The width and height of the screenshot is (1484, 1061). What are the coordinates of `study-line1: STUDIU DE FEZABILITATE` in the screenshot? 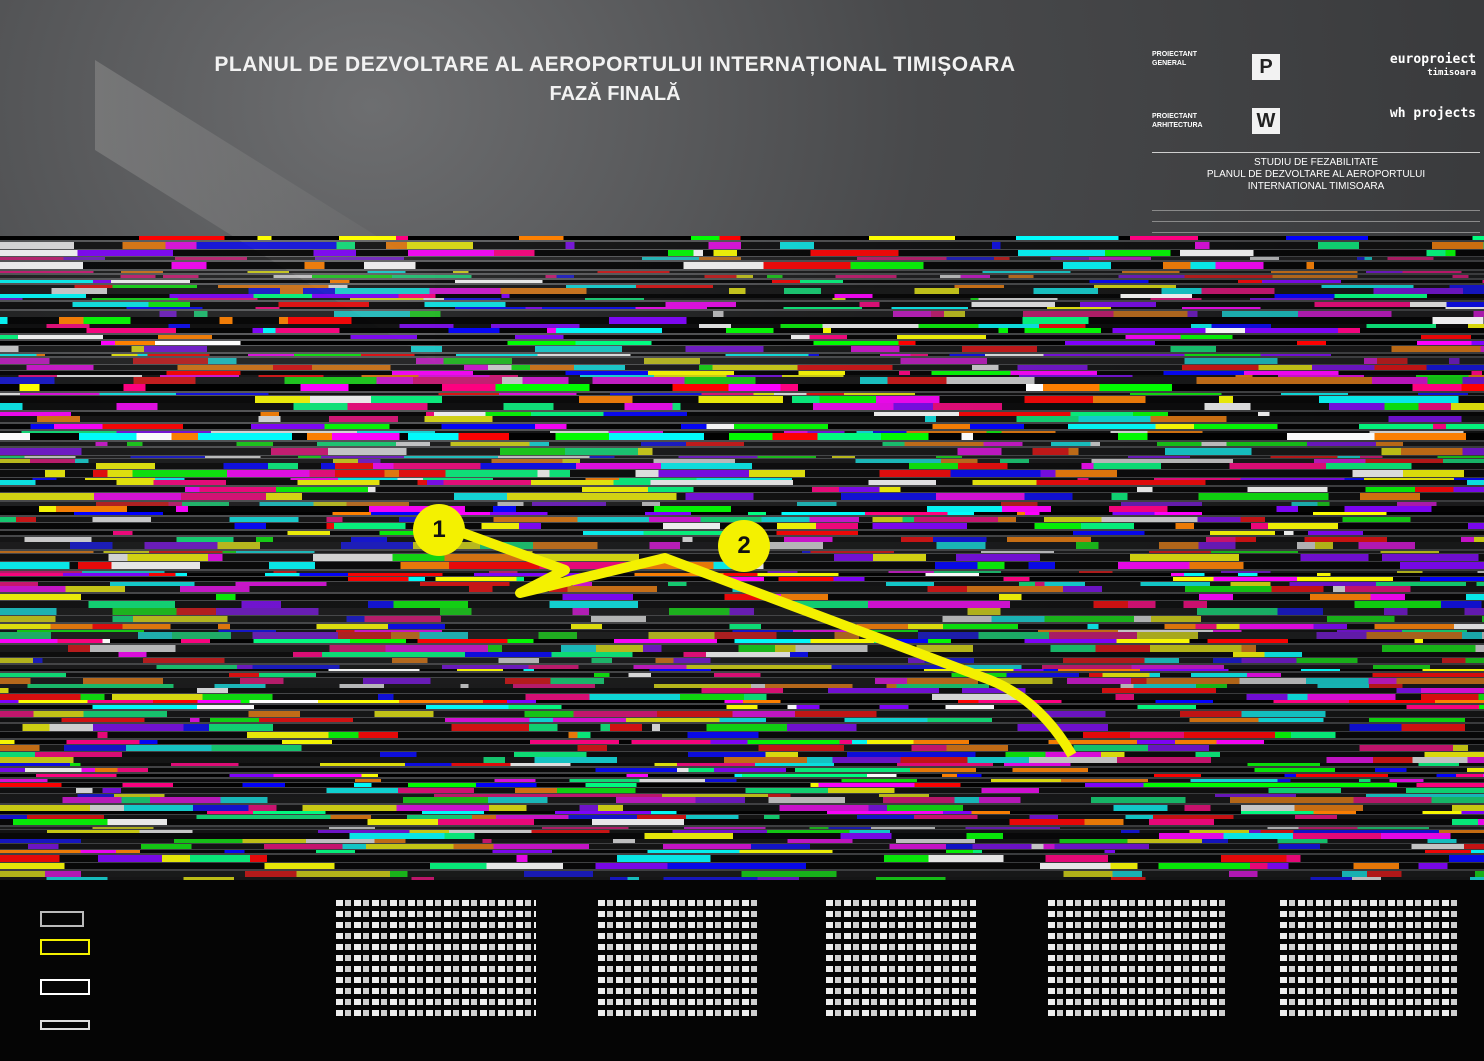 It's located at (1316, 162).